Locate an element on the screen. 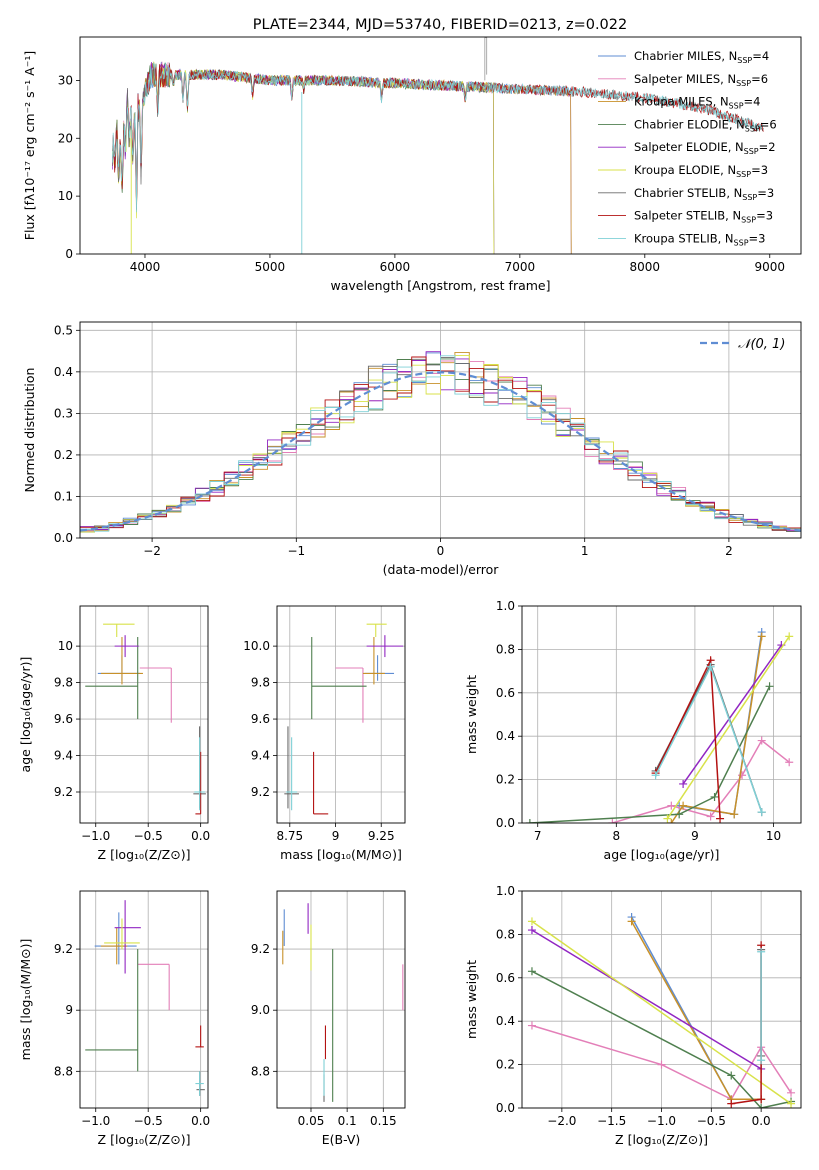  x-axis-label: age [log₁₀(age/yr)] is located at coordinates (662, 854).